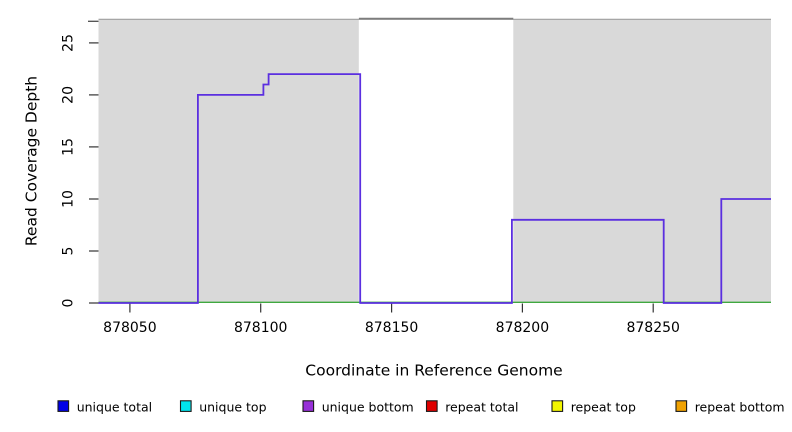 This screenshot has width=792, height=432. What do you see at coordinates (391, 328) in the screenshot?
I see `x-axis-tick-label: 878150` at bounding box center [391, 328].